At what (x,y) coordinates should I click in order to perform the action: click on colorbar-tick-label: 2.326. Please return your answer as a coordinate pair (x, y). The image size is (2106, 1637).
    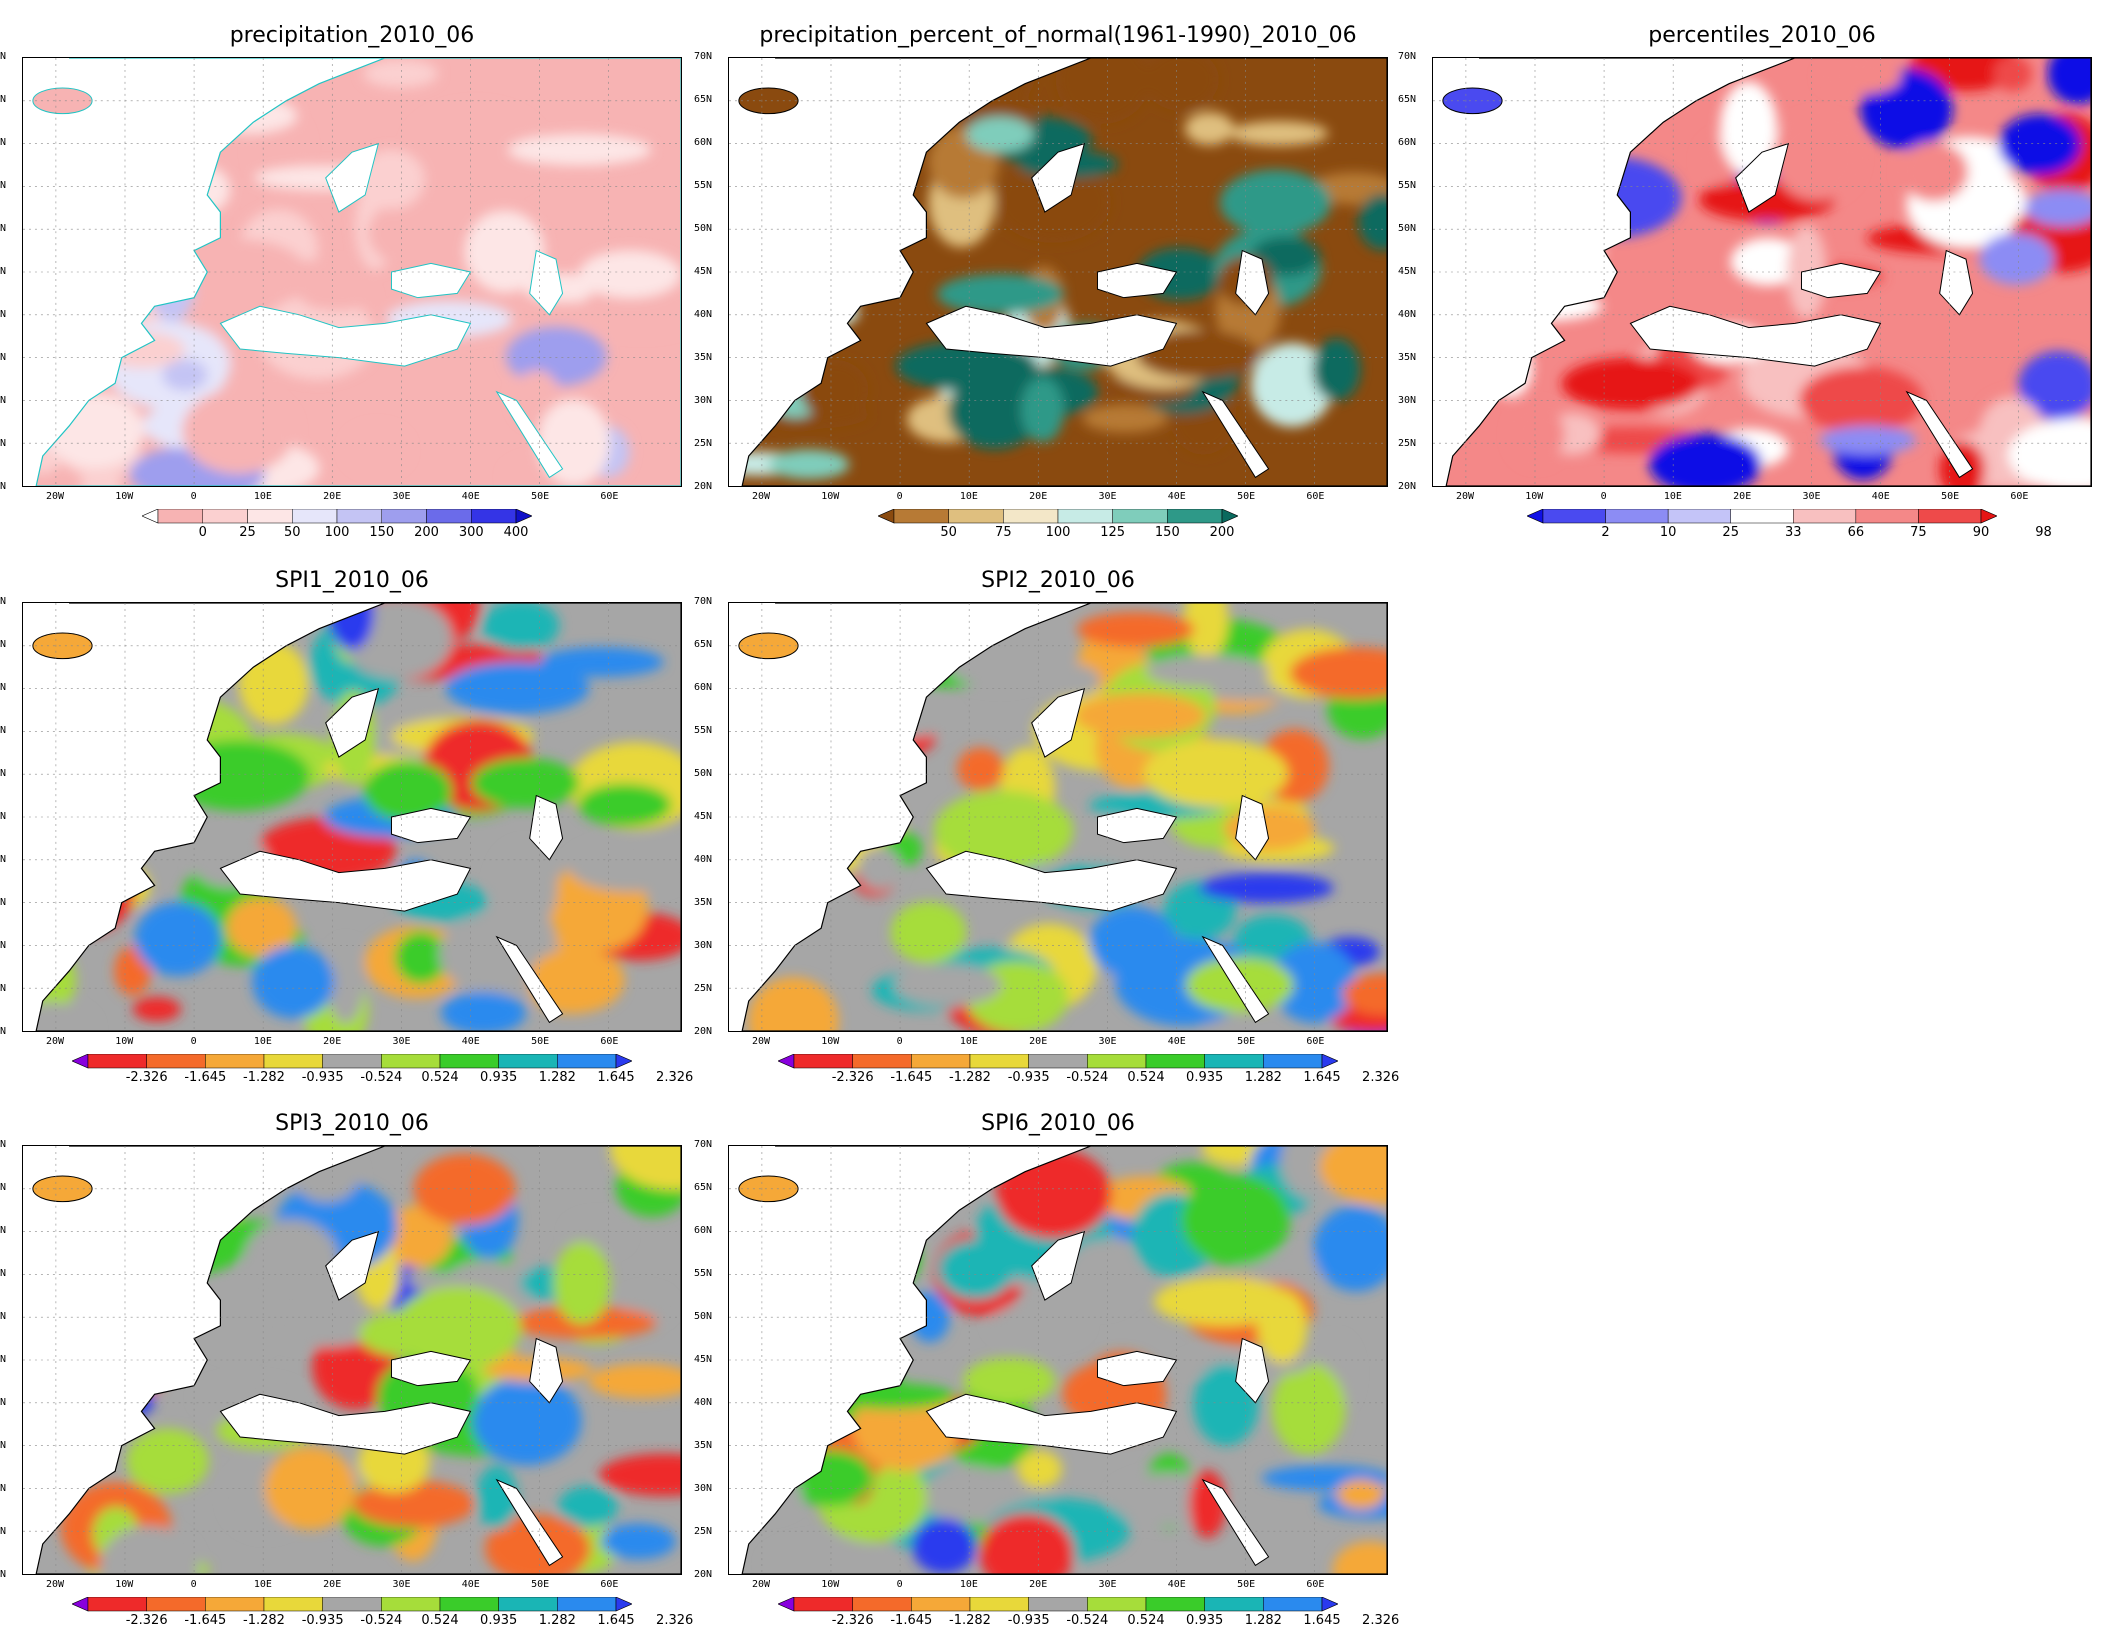
    Looking at the image, I should click on (1381, 1620).